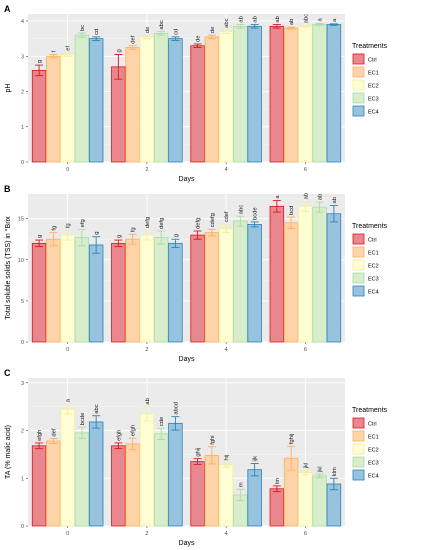 Image resolution: width=423 pixels, height=550 pixels. I want to click on legend-key-ec4, so click(358, 291).